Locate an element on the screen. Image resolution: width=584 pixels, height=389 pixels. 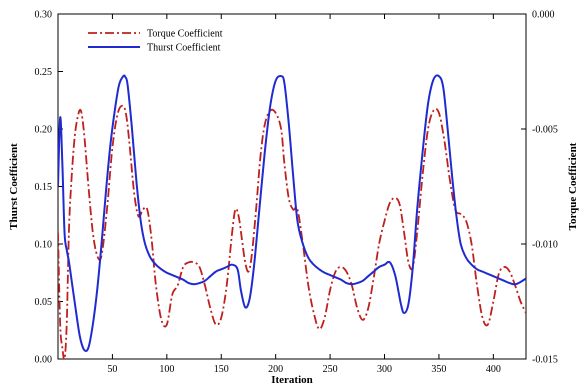
x-tick-label: 350 is located at coordinates (438, 369).